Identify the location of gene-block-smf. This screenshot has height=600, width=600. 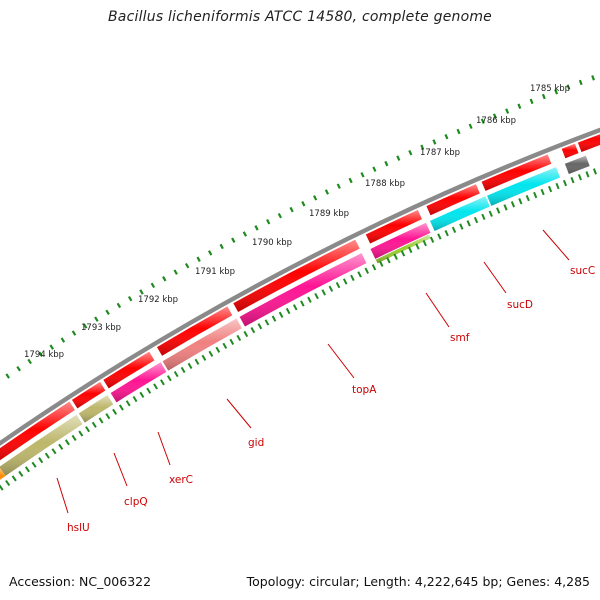
(400, 240).